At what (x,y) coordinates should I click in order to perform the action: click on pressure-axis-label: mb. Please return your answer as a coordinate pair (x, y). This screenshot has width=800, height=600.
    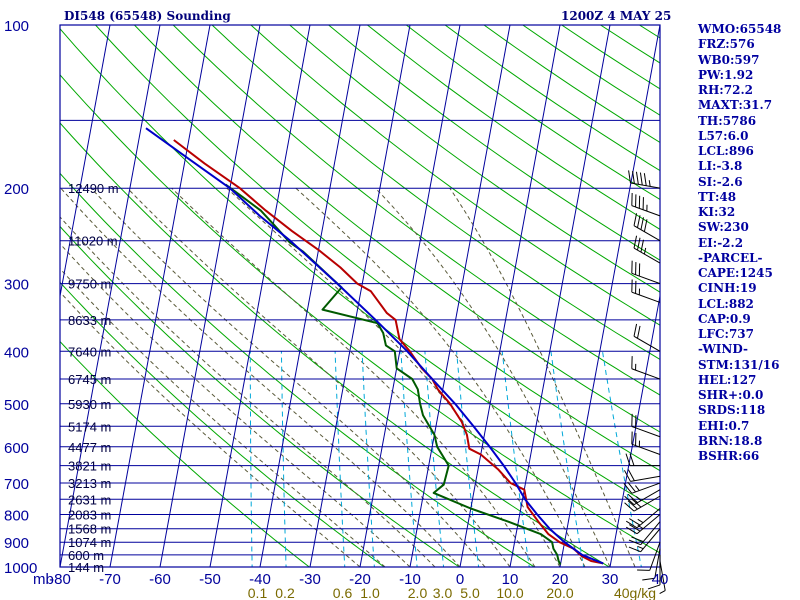
    Looking at the image, I should click on (43, 579).